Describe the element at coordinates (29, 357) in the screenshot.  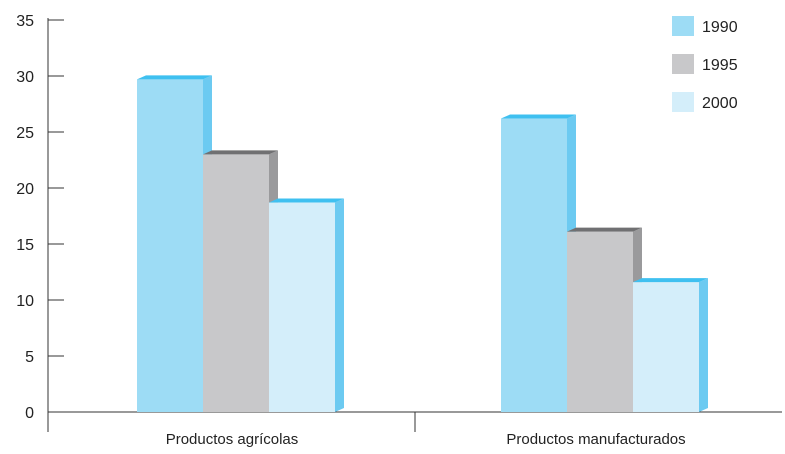
I see `y-tick-label: 5` at that location.